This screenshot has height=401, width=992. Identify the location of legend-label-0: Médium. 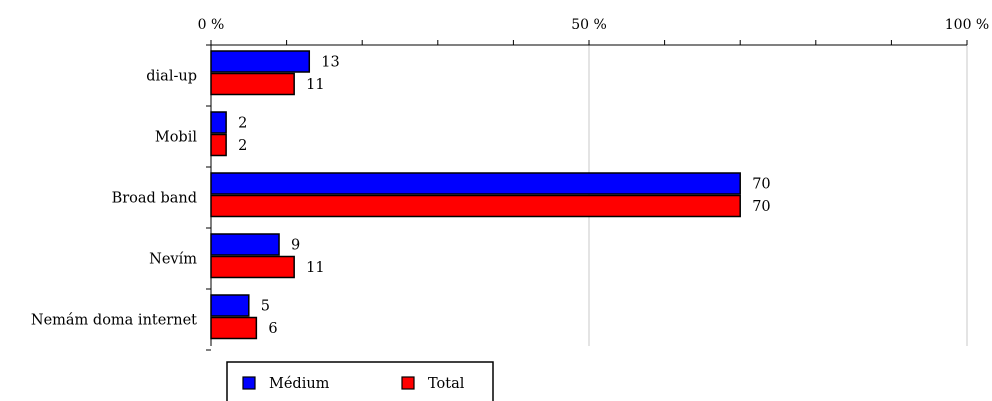
(299, 384).